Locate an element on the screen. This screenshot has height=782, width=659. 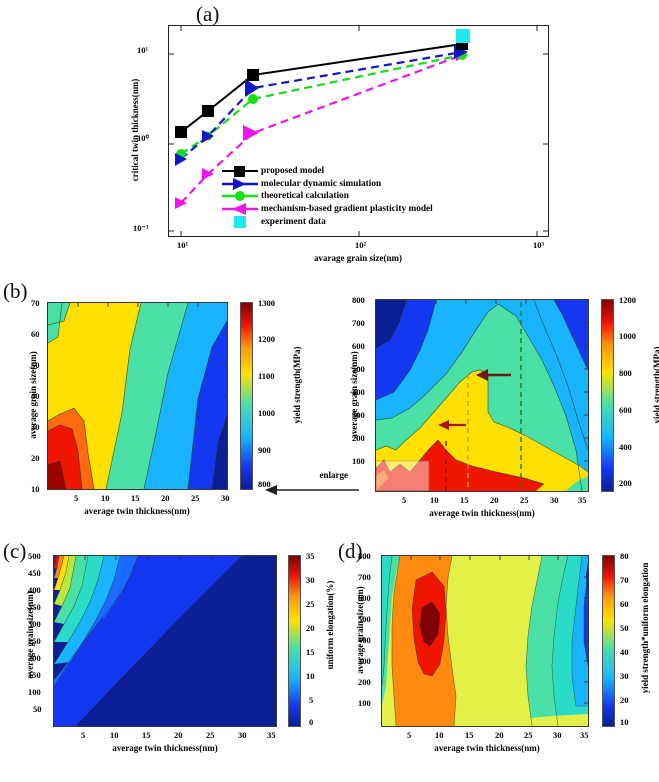
panel-a-xaxis-label: avarage grain size(nm) is located at coordinates (358, 258).